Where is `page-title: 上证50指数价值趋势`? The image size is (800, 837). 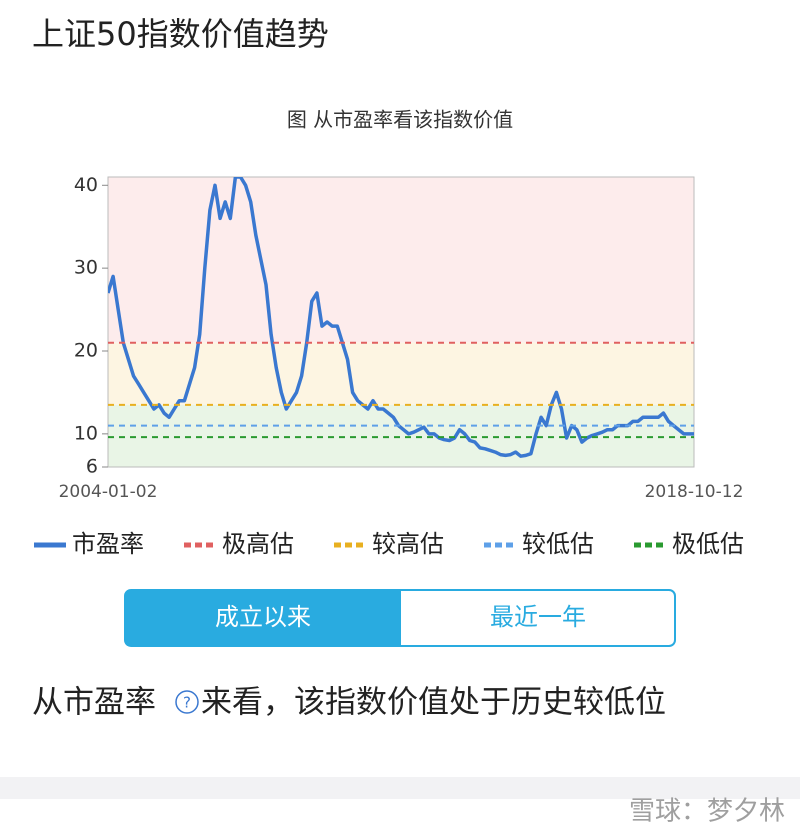 page-title: 上证50指数价值趋势 is located at coordinates (180, 34).